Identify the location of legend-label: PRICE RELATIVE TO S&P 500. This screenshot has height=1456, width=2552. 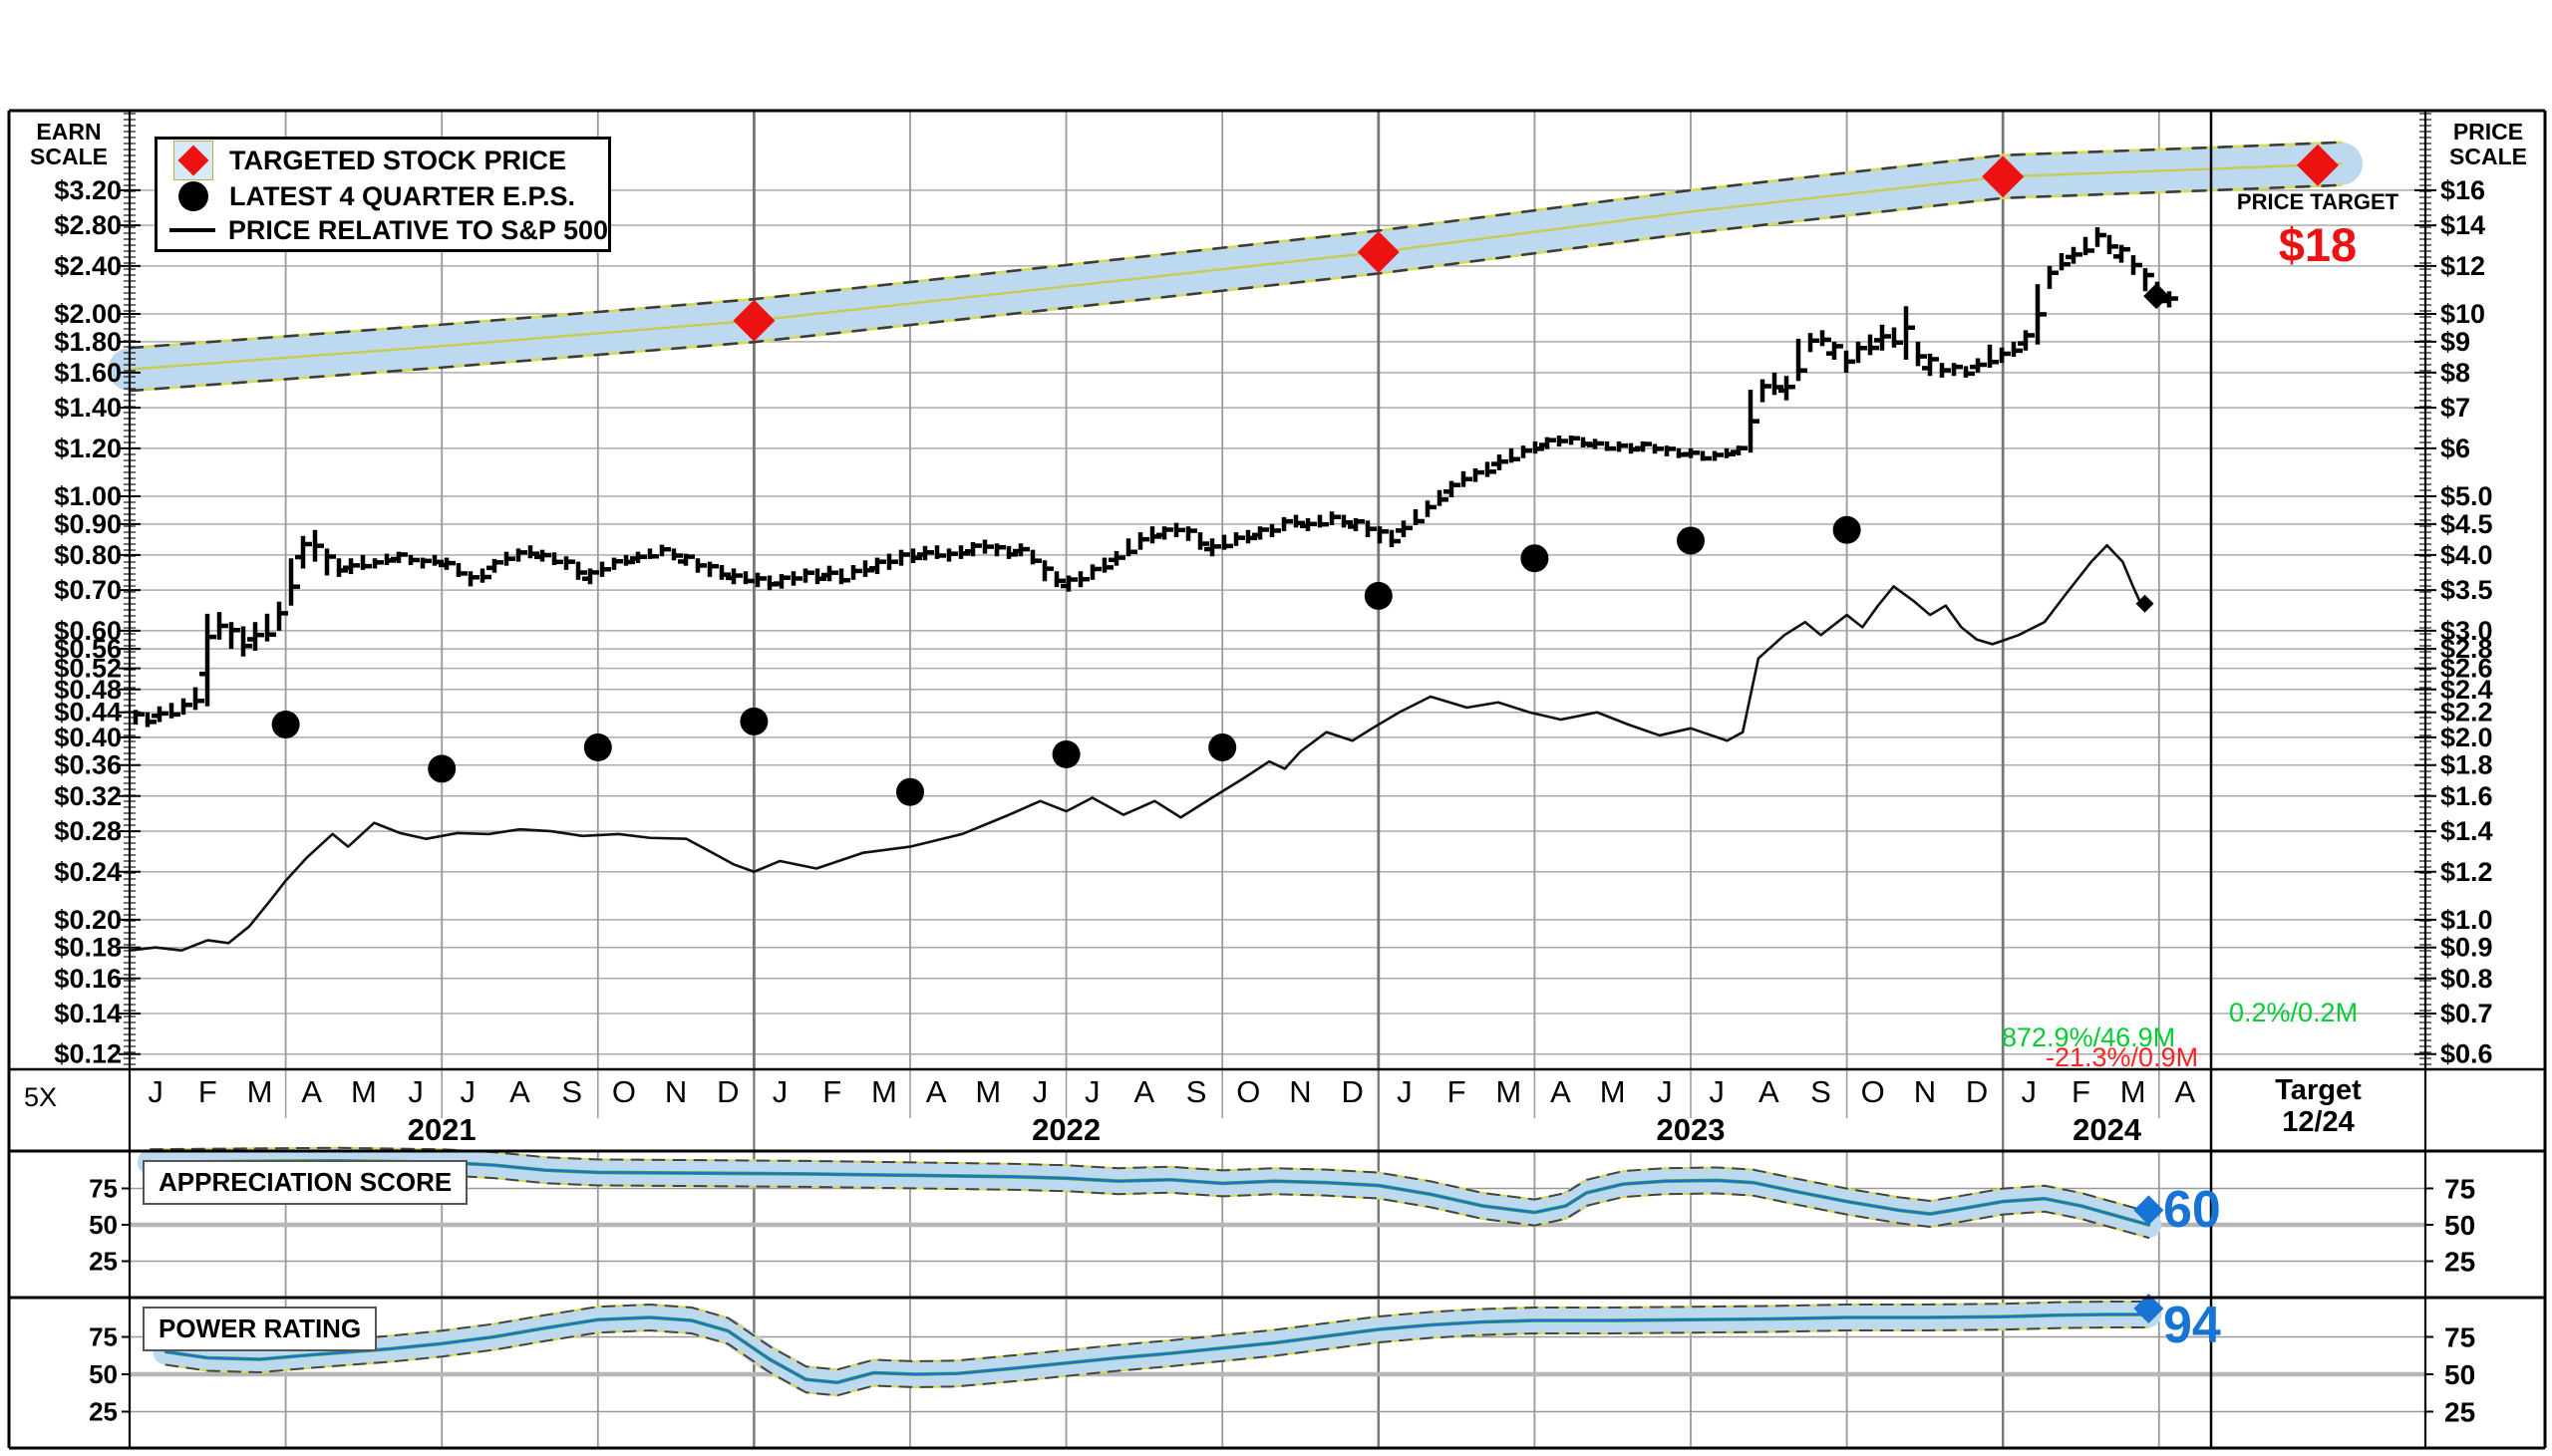
(417, 229).